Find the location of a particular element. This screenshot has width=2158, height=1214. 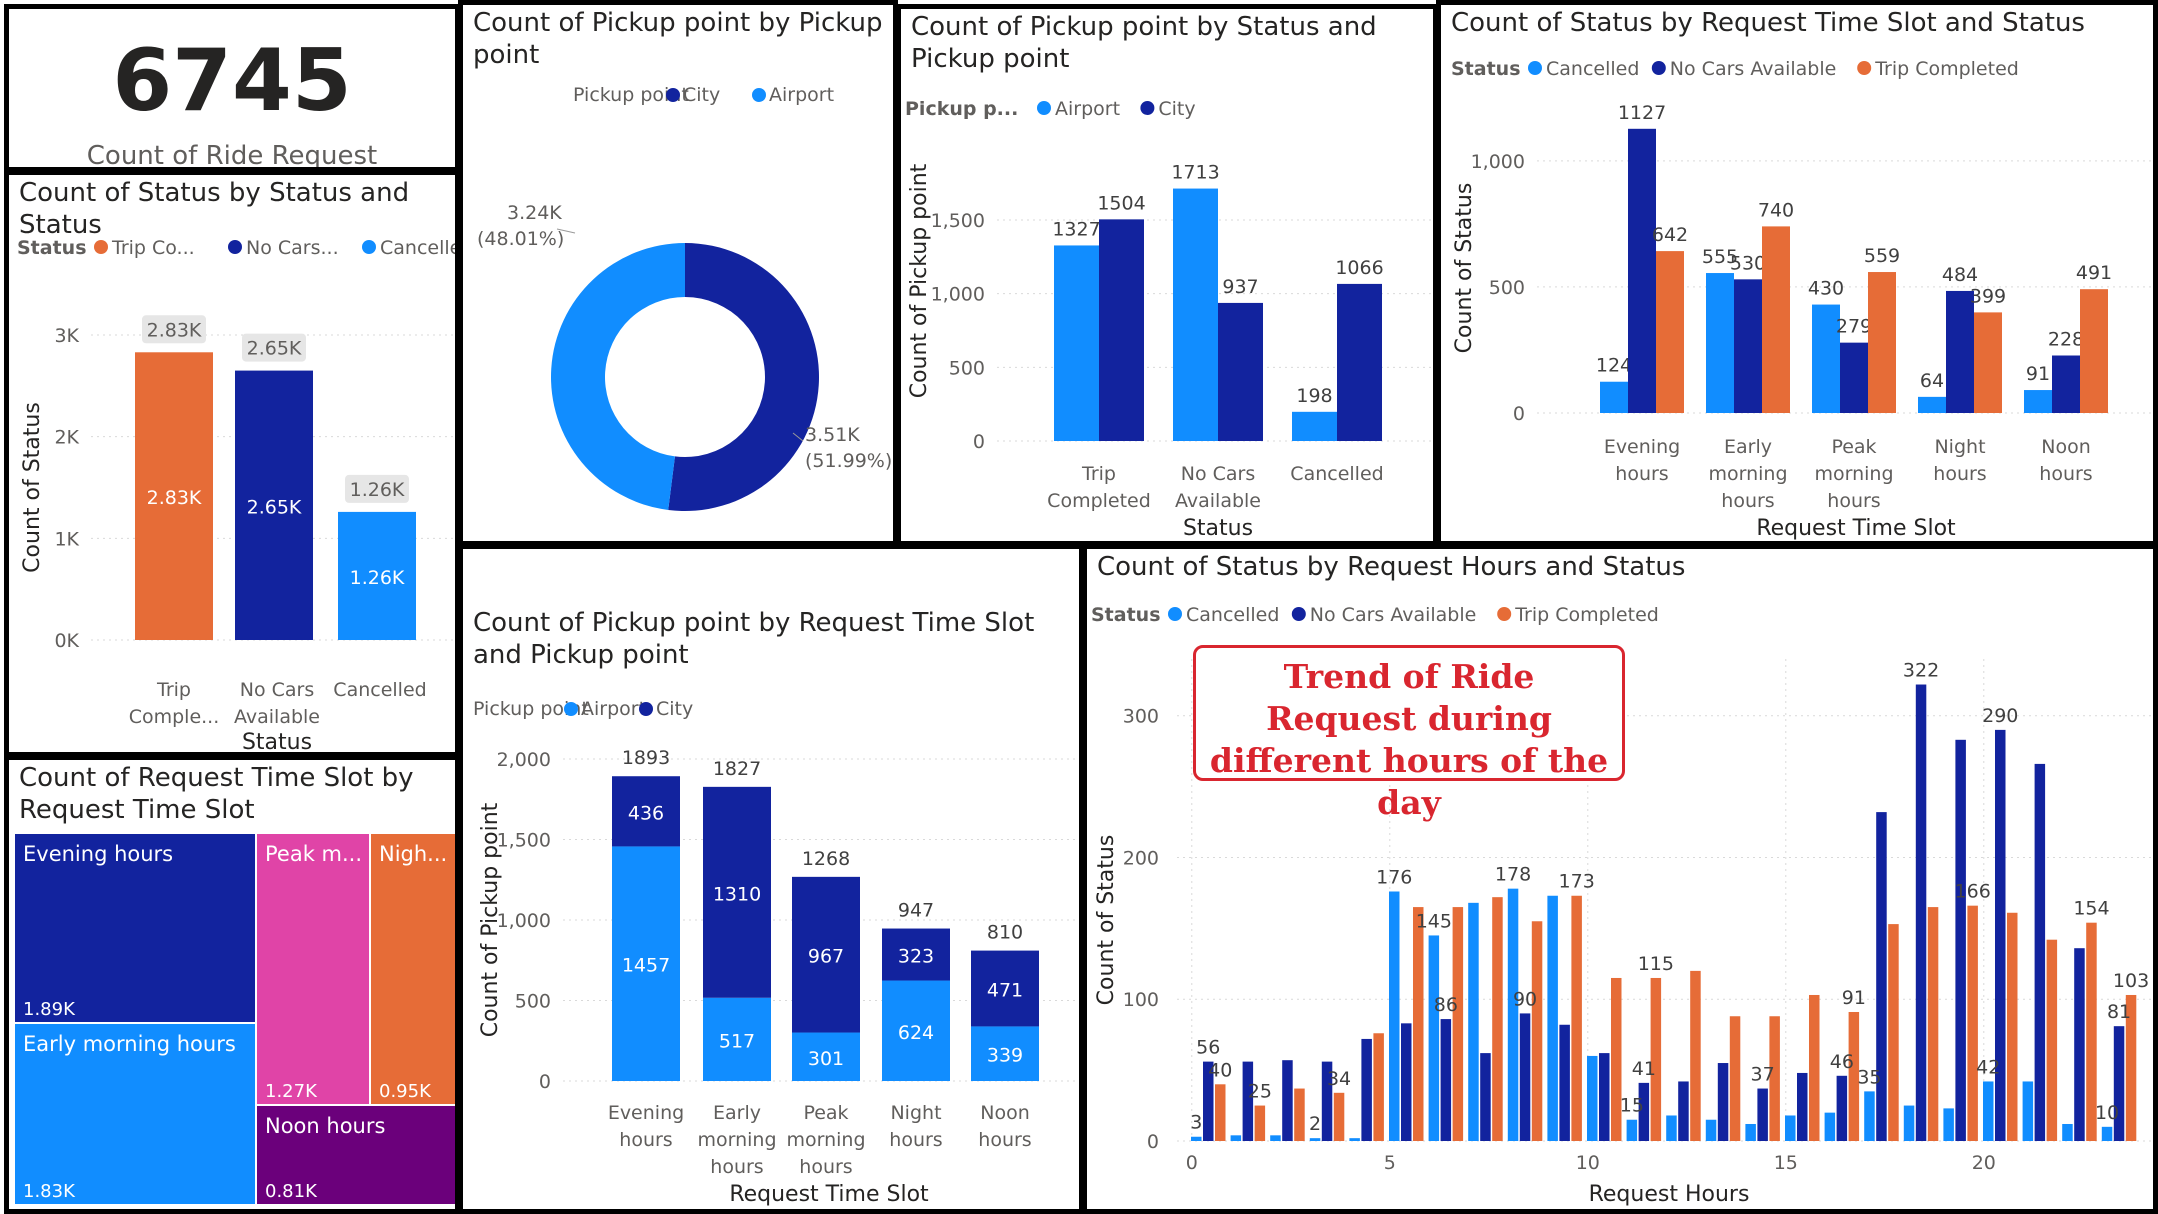

treemap-tile: Evening hours 1.89K is located at coordinates (135, 928).